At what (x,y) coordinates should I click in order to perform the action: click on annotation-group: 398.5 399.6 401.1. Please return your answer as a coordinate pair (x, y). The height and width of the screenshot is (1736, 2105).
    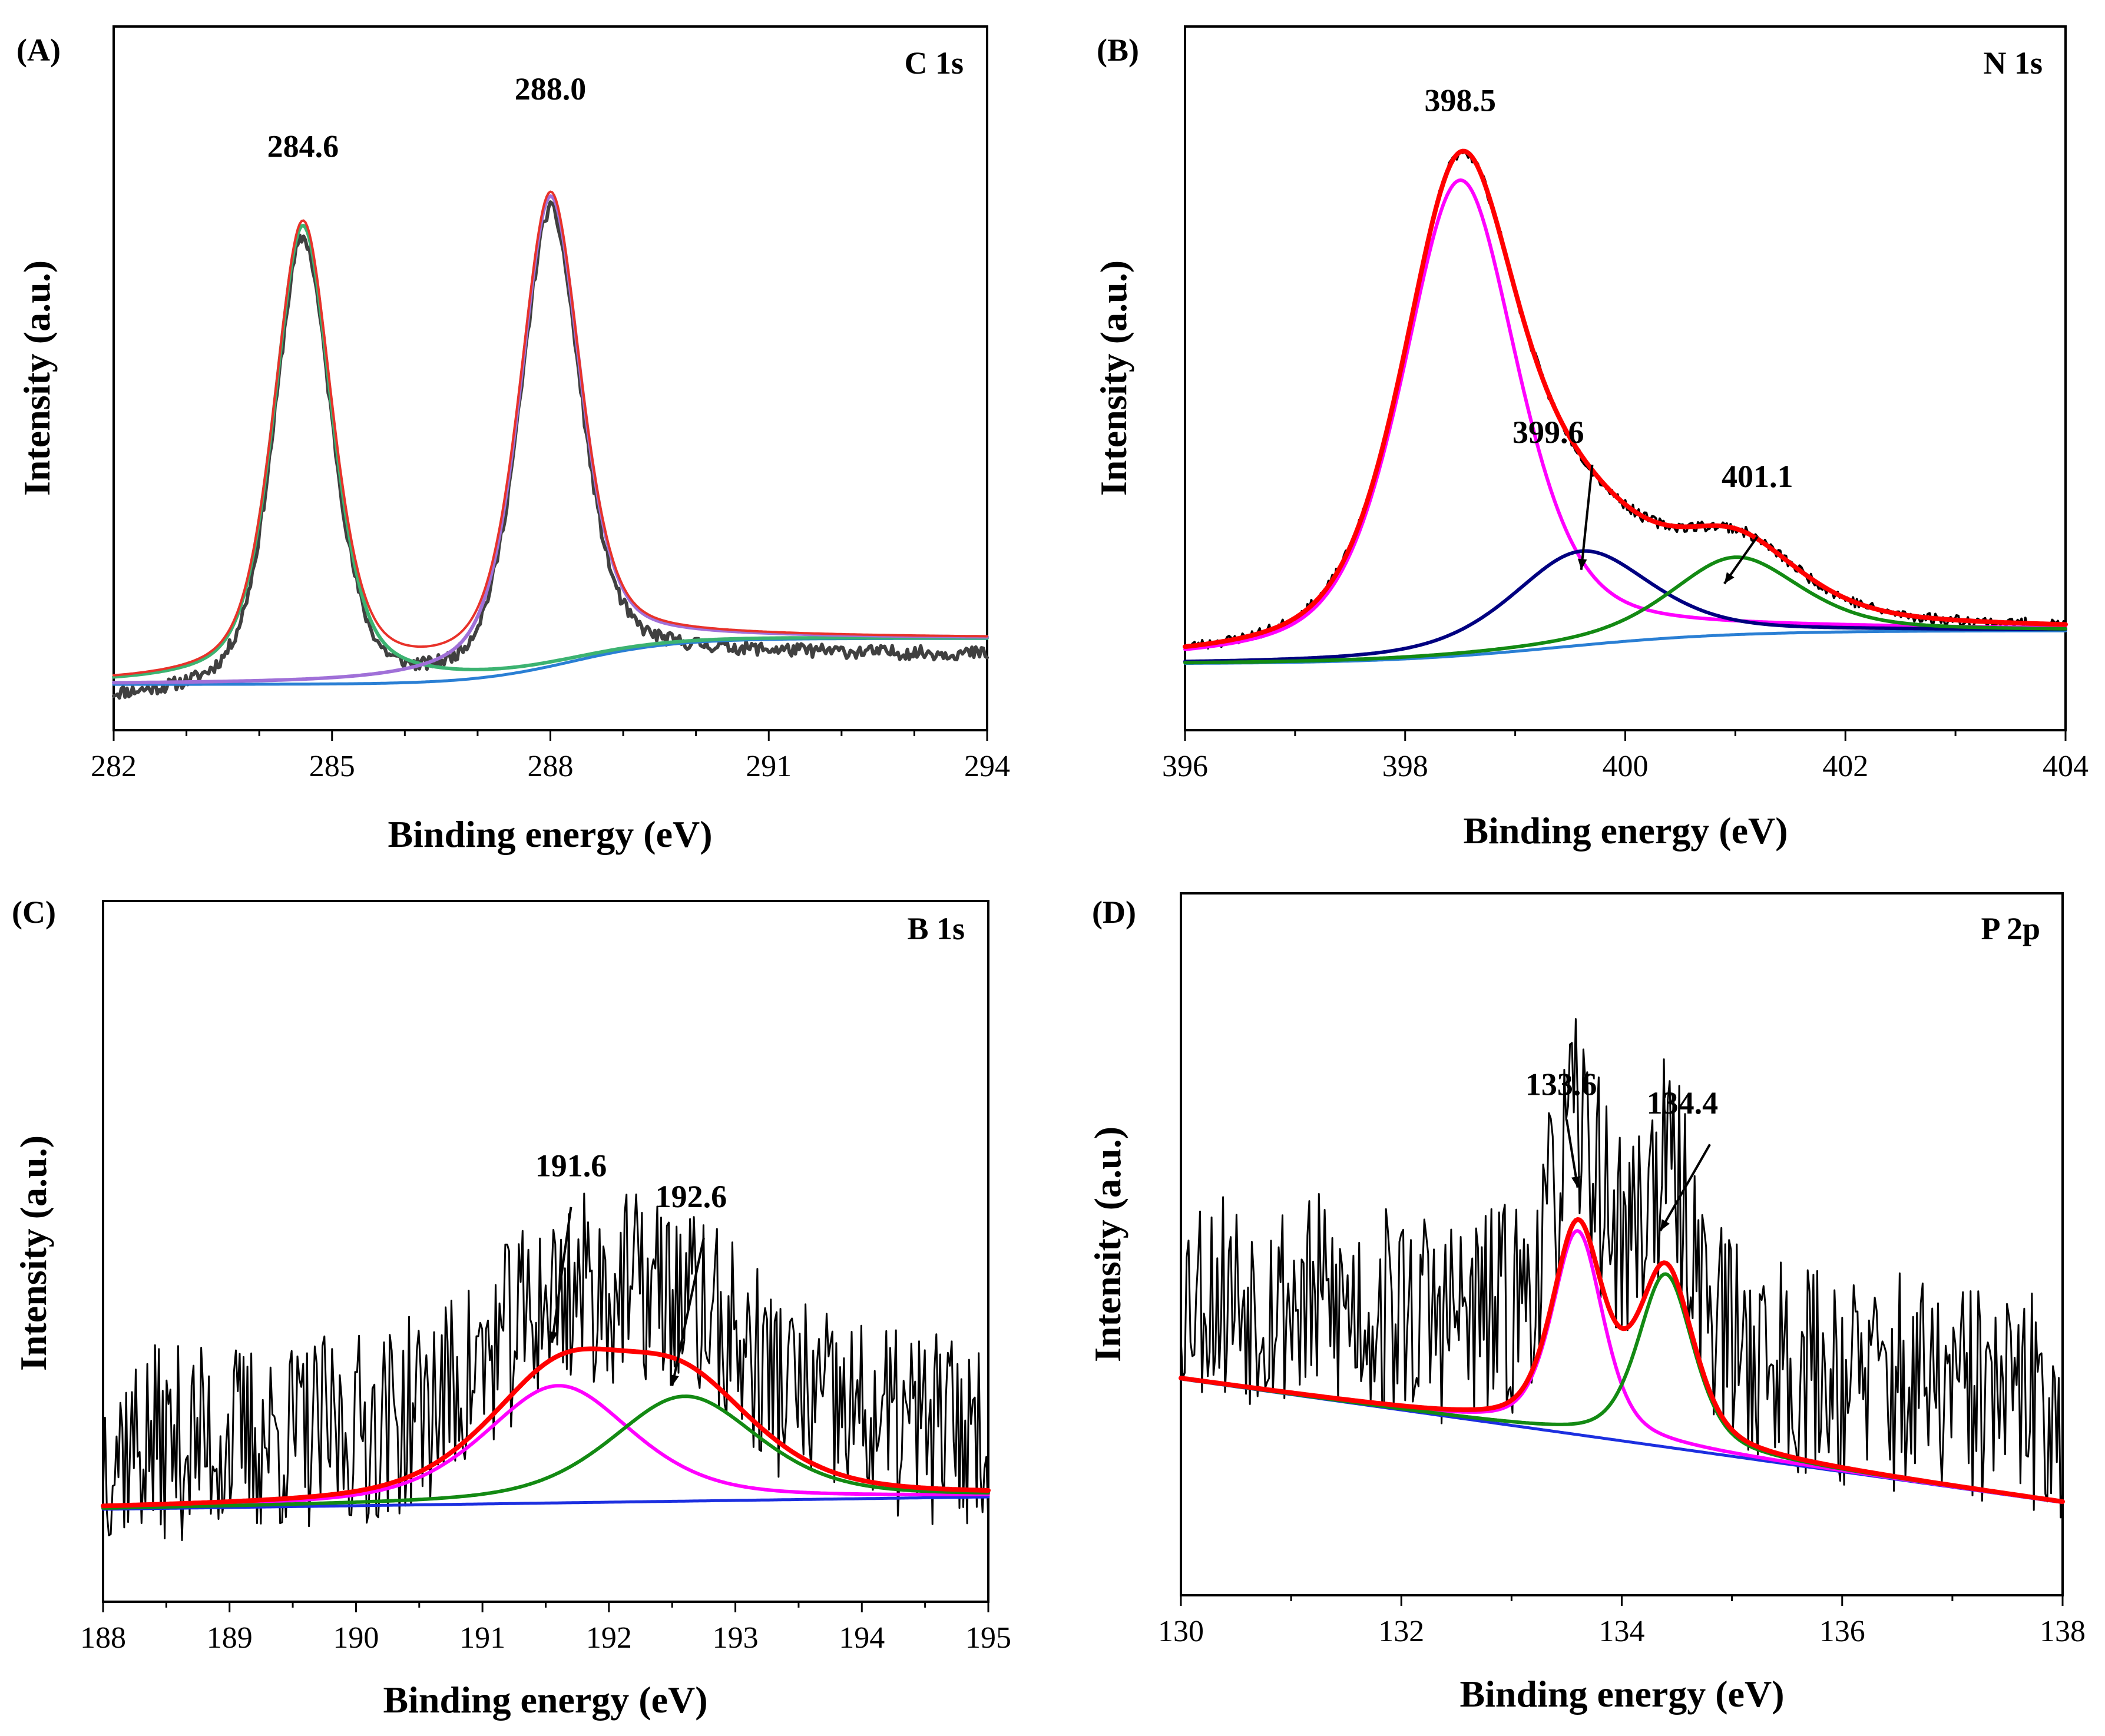
    Looking at the image, I should click on (1608, 333).